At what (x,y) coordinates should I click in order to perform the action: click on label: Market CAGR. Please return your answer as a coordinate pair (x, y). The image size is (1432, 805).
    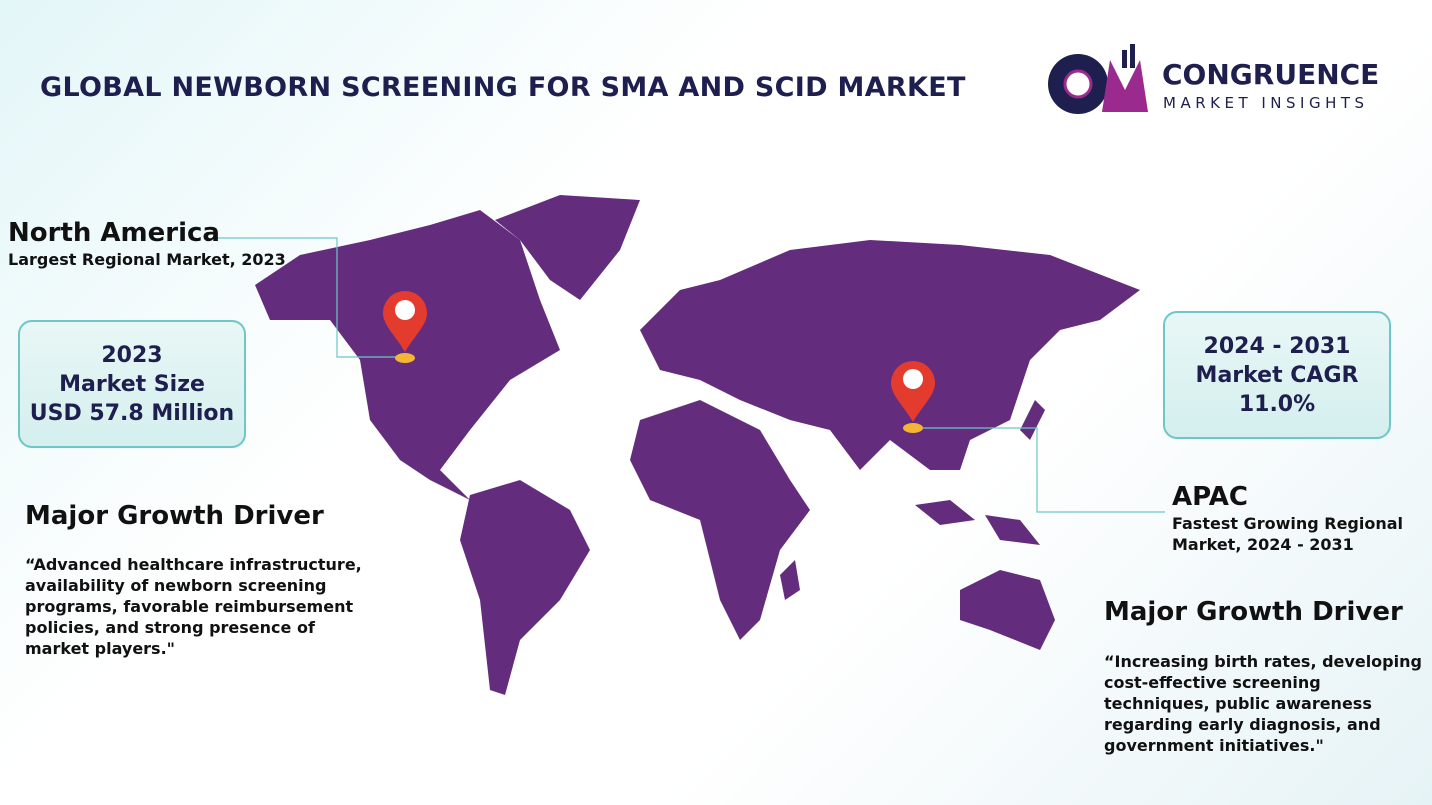
    Looking at the image, I should click on (1277, 375).